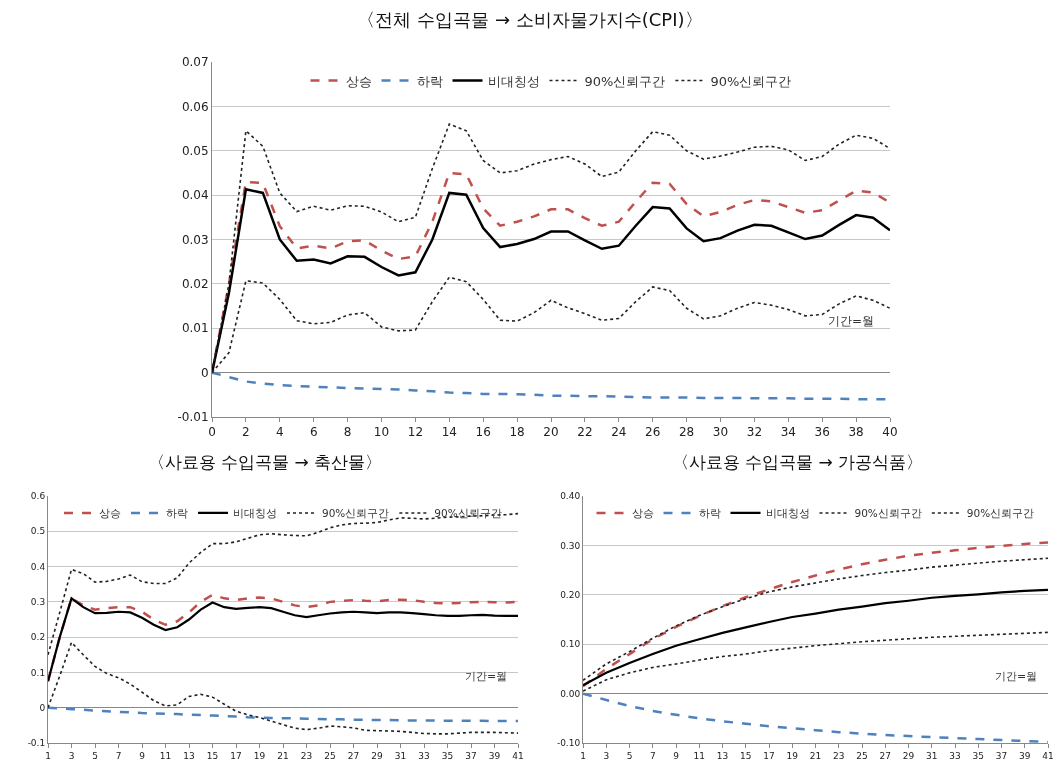 This screenshot has width=1060, height=771. I want to click on y-tick-label: 0.01, so click(195, 328).